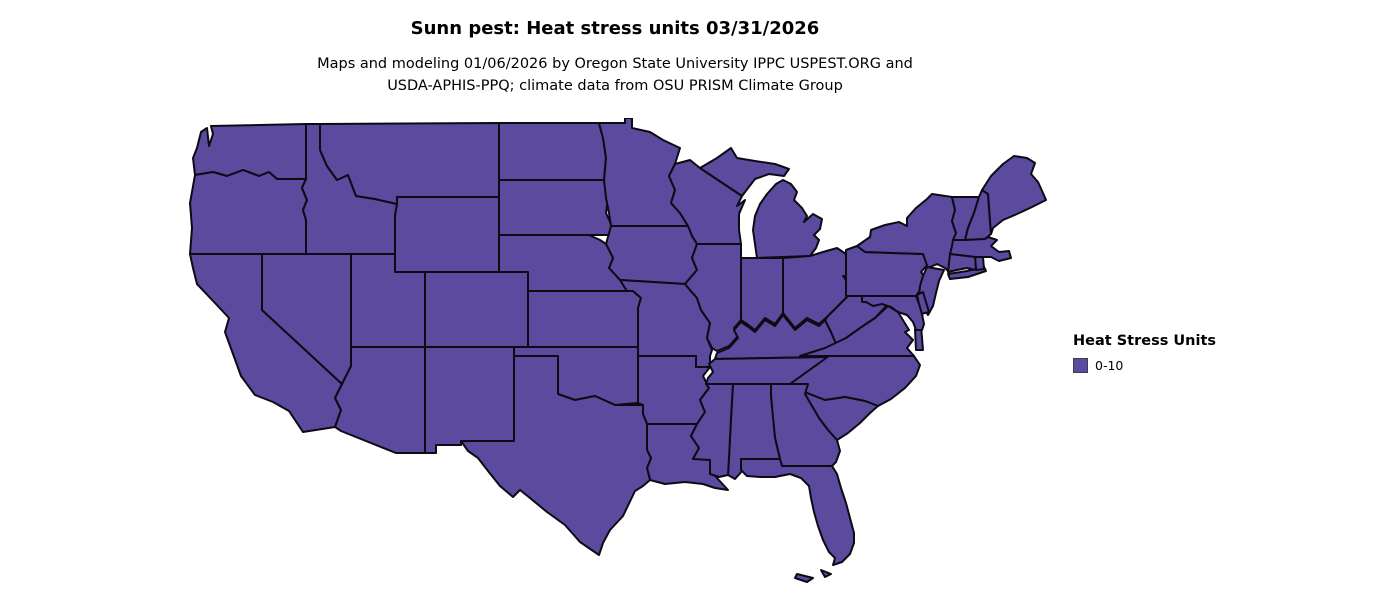 The height and width of the screenshot is (594, 1400). I want to click on legend-title: Heat Stress Units, so click(1145, 341).